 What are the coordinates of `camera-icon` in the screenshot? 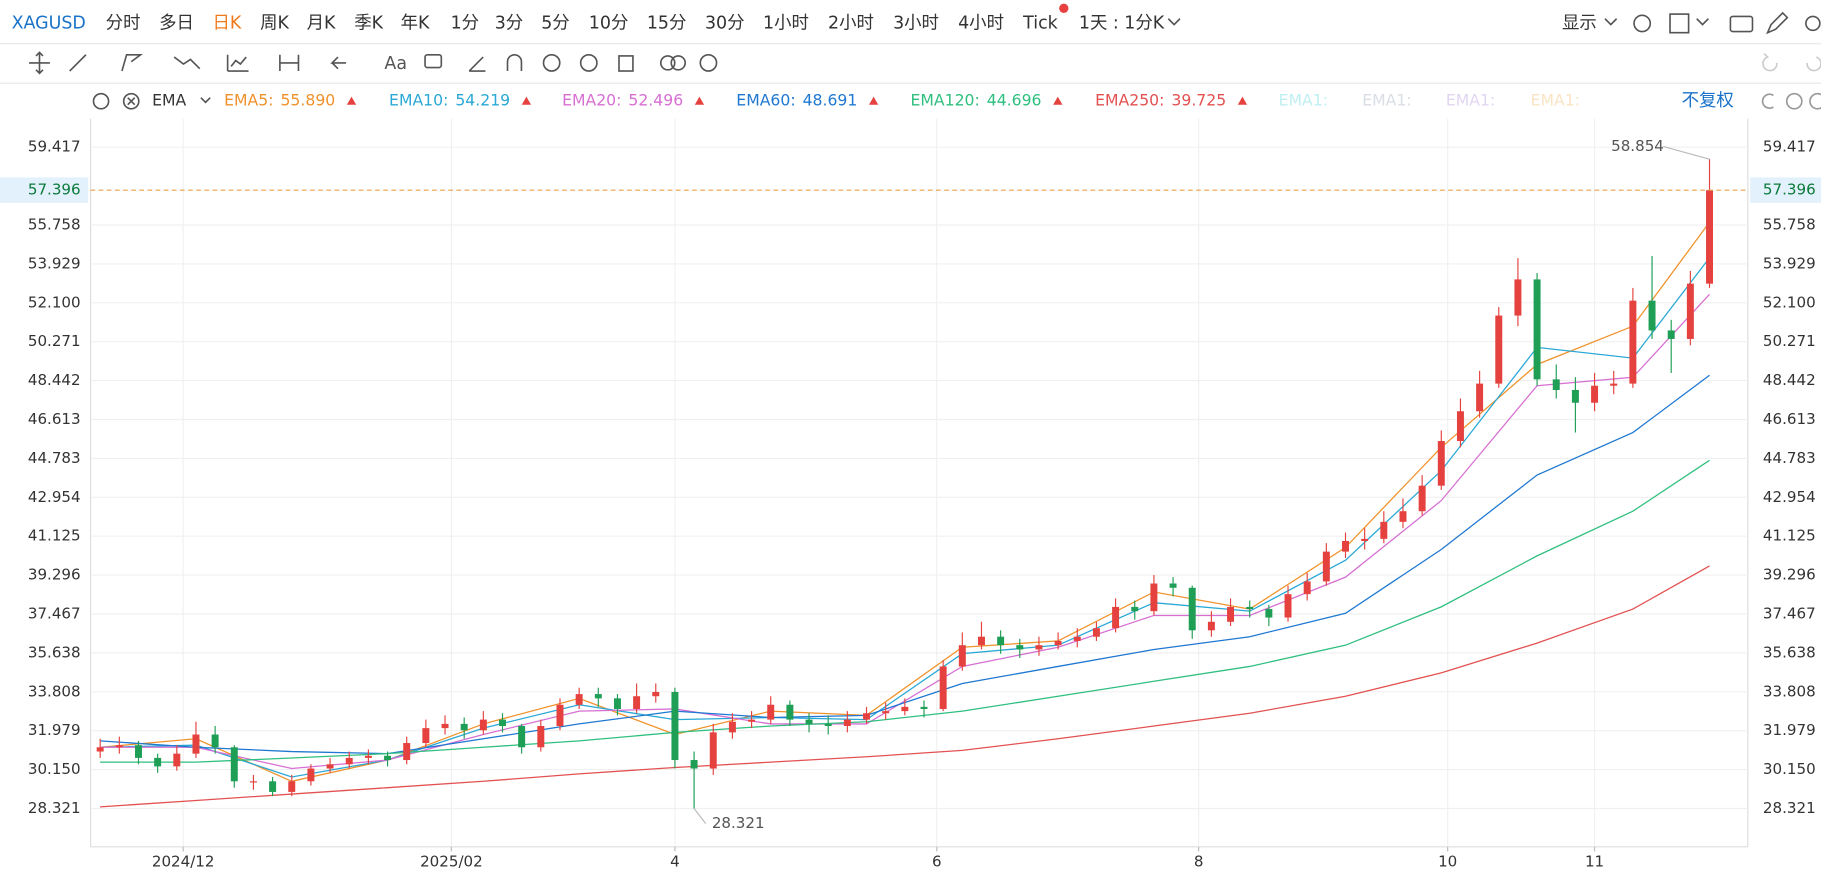 It's located at (1741, 24).